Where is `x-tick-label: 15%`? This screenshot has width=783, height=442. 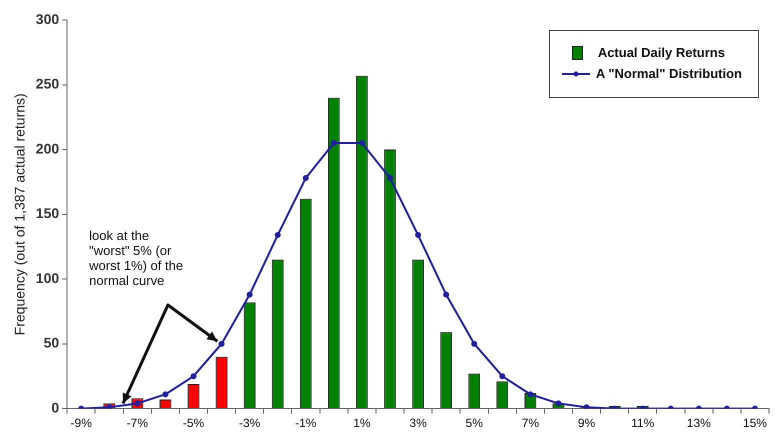 x-tick-label: 15% is located at coordinates (755, 423).